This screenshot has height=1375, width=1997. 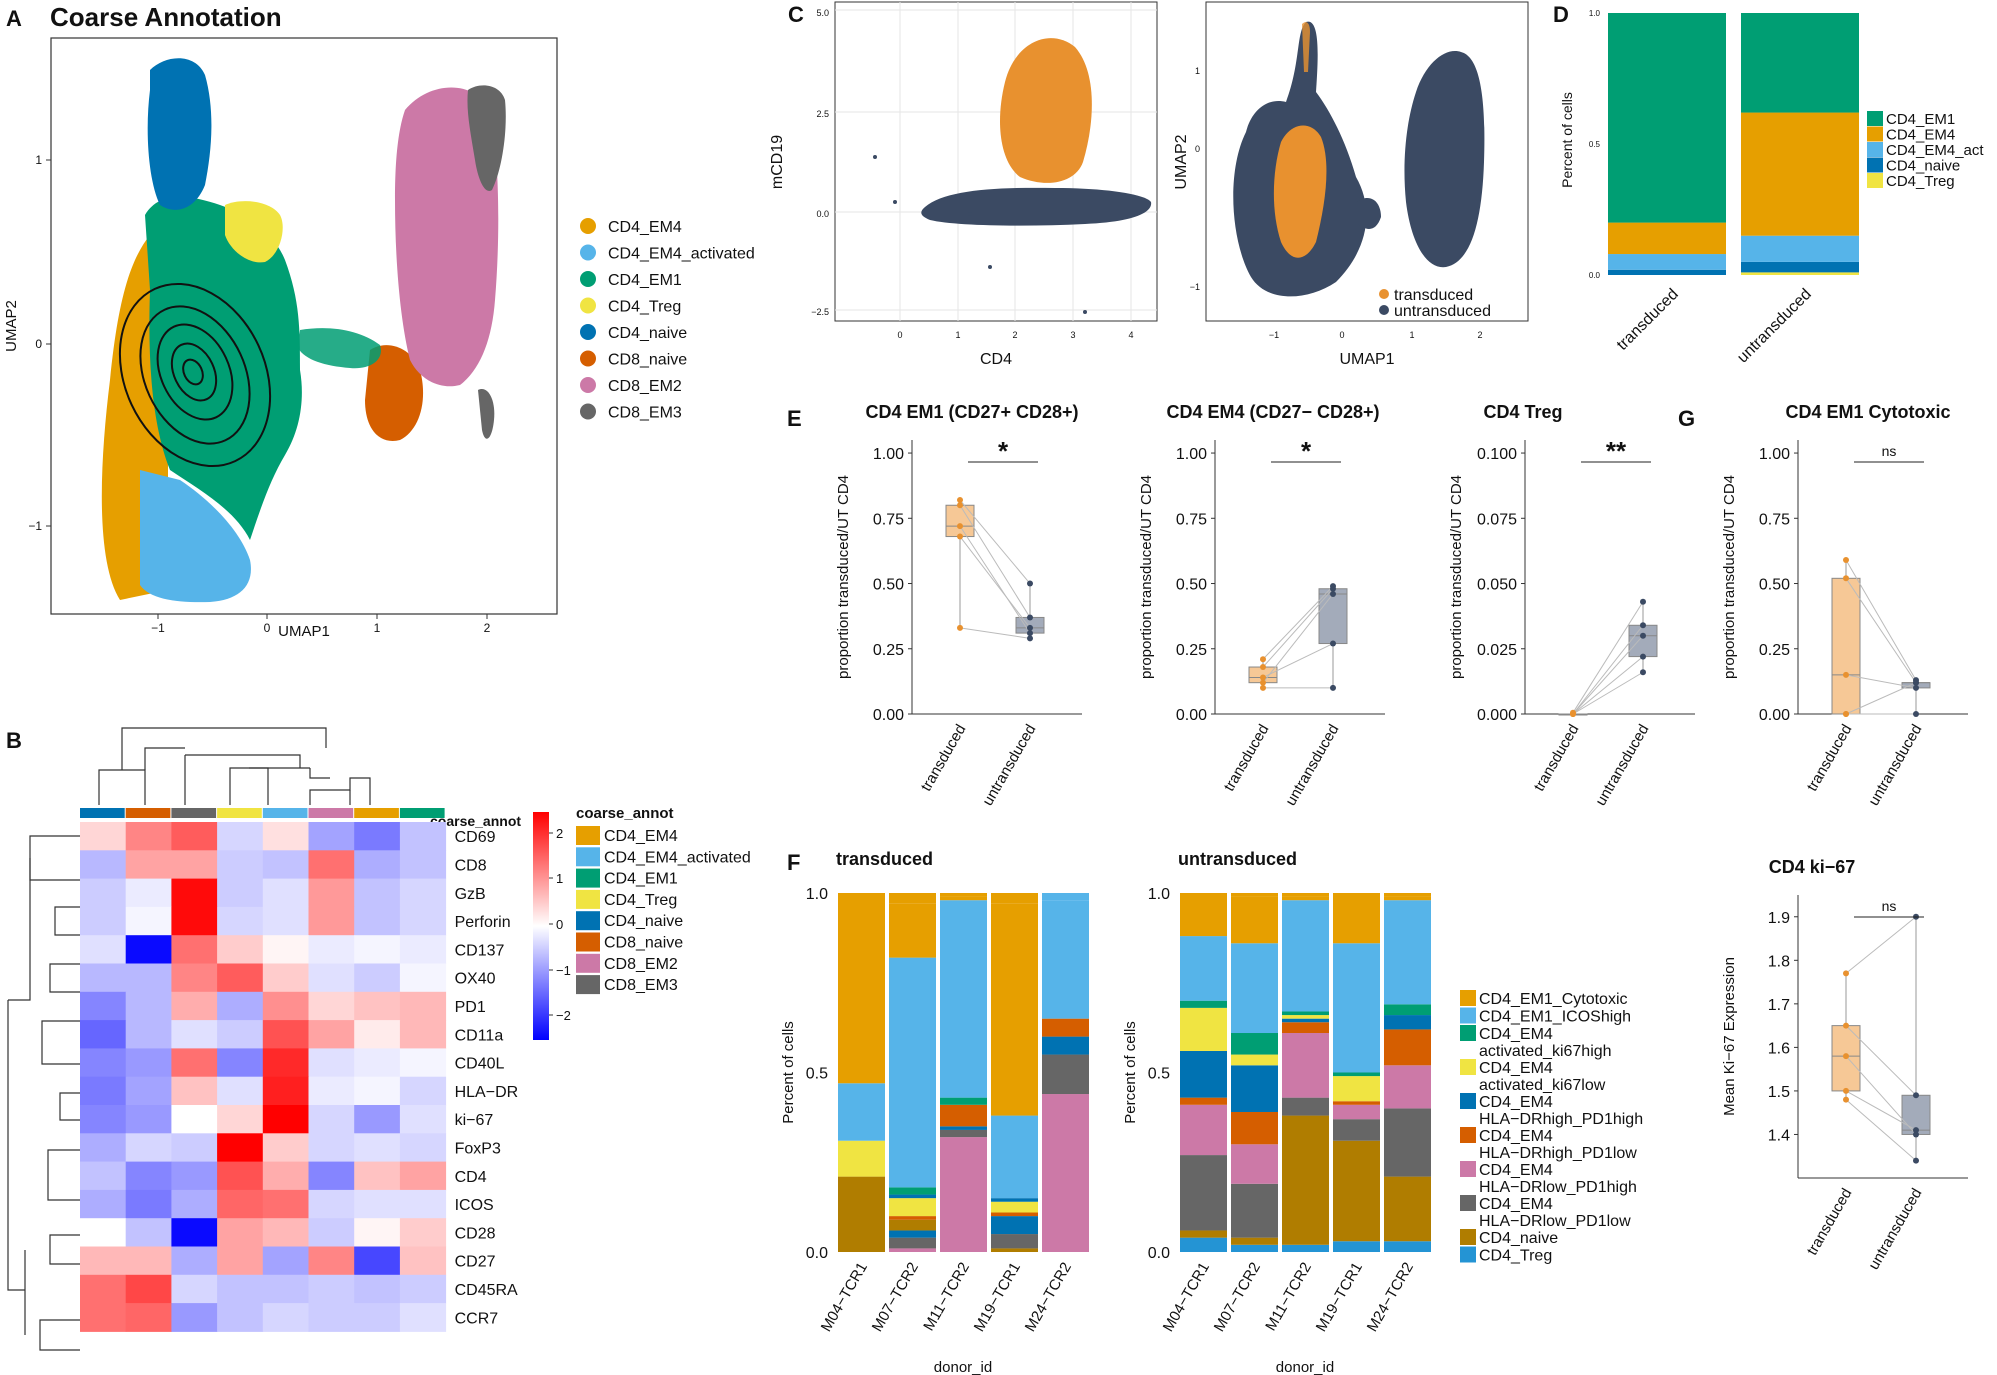 What do you see at coordinates (148, 813) in the screenshot?
I see `column-annotation-cd8_naive` at bounding box center [148, 813].